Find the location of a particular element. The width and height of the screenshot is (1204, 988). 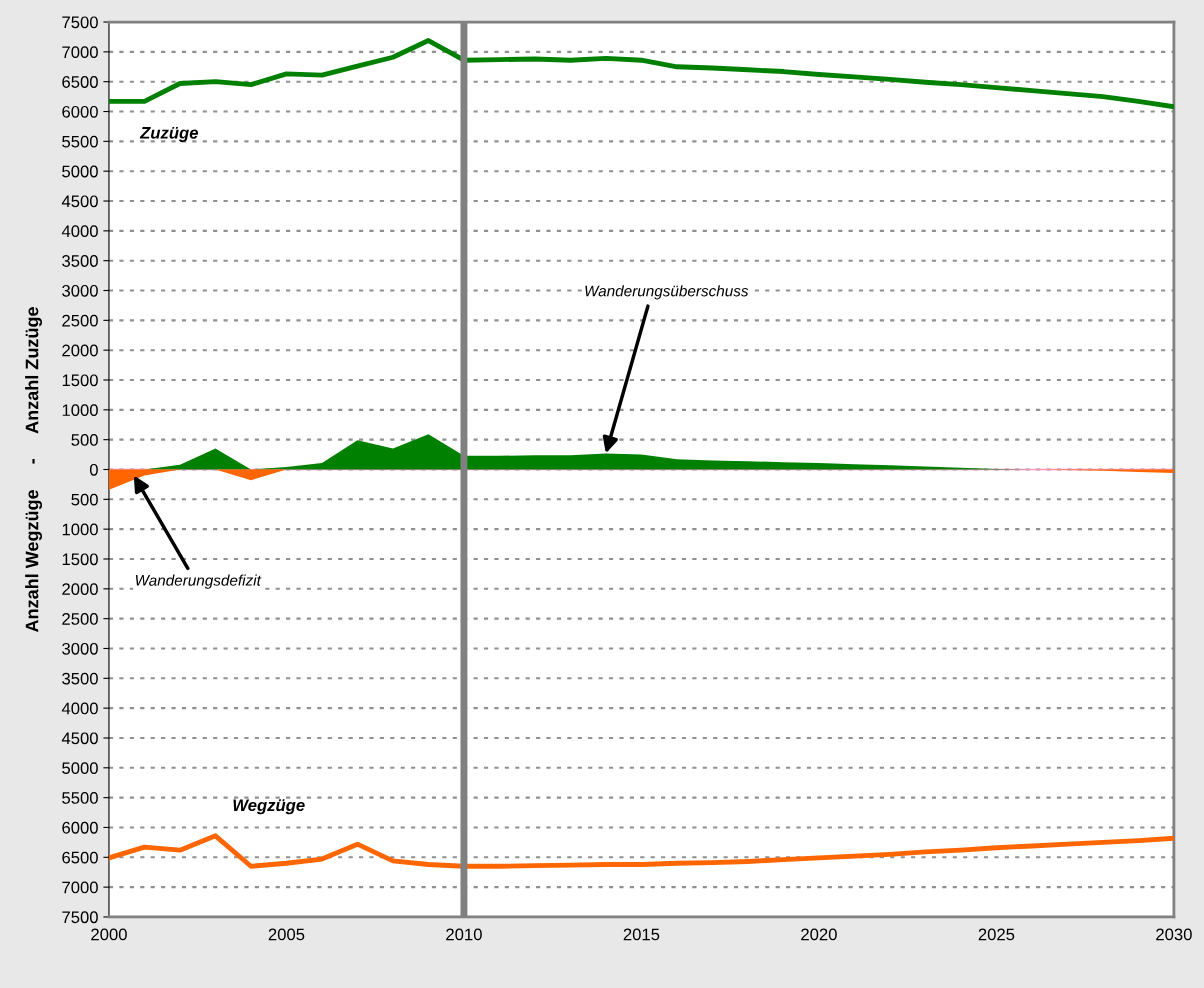

x-tick-label: 2000 is located at coordinates (109, 934).